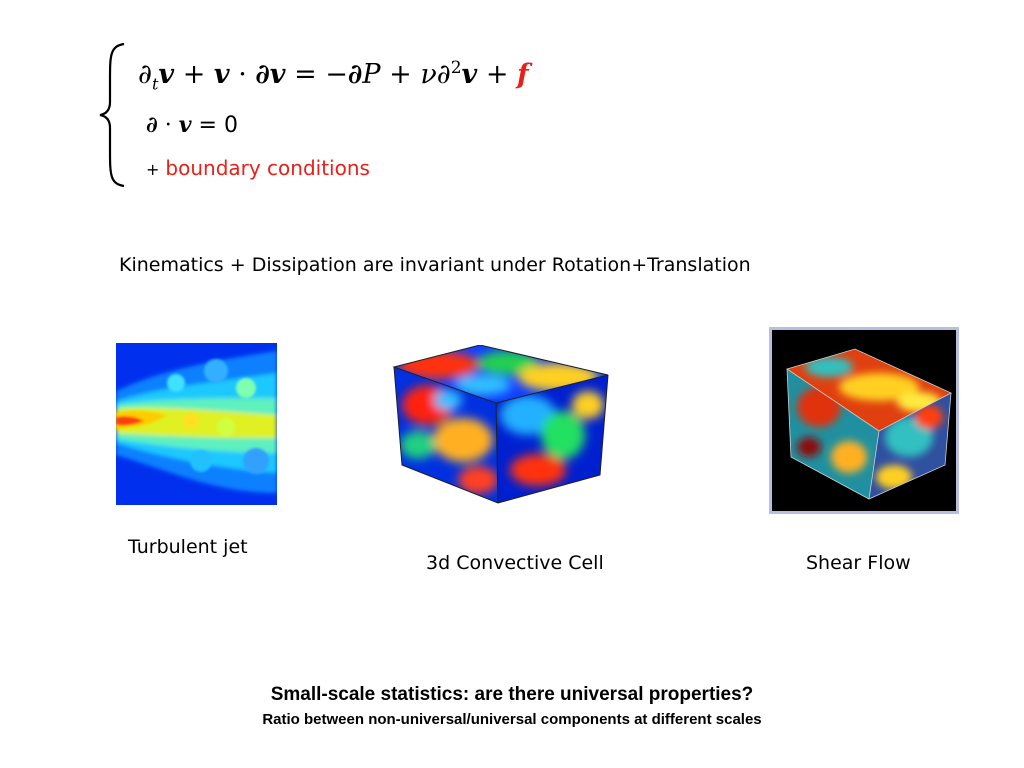 This screenshot has width=1024, height=768. Describe the element at coordinates (523, 74) in the screenshot. I see `forcing-term: f` at that location.